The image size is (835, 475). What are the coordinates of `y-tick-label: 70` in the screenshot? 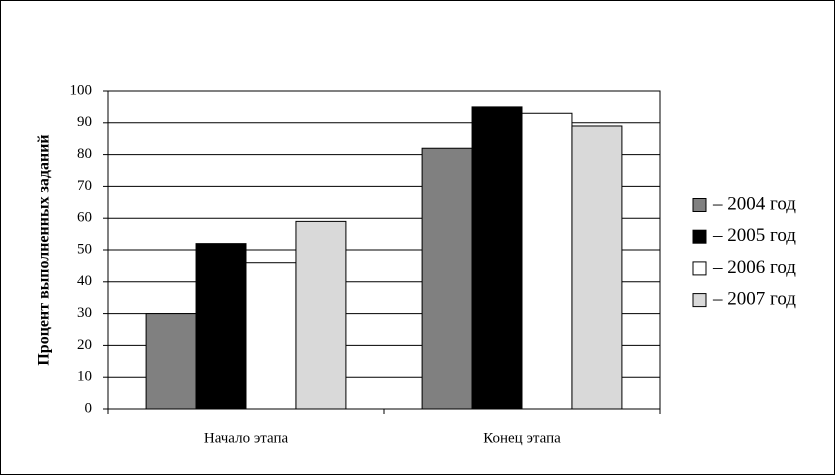 It's located at (84, 186).